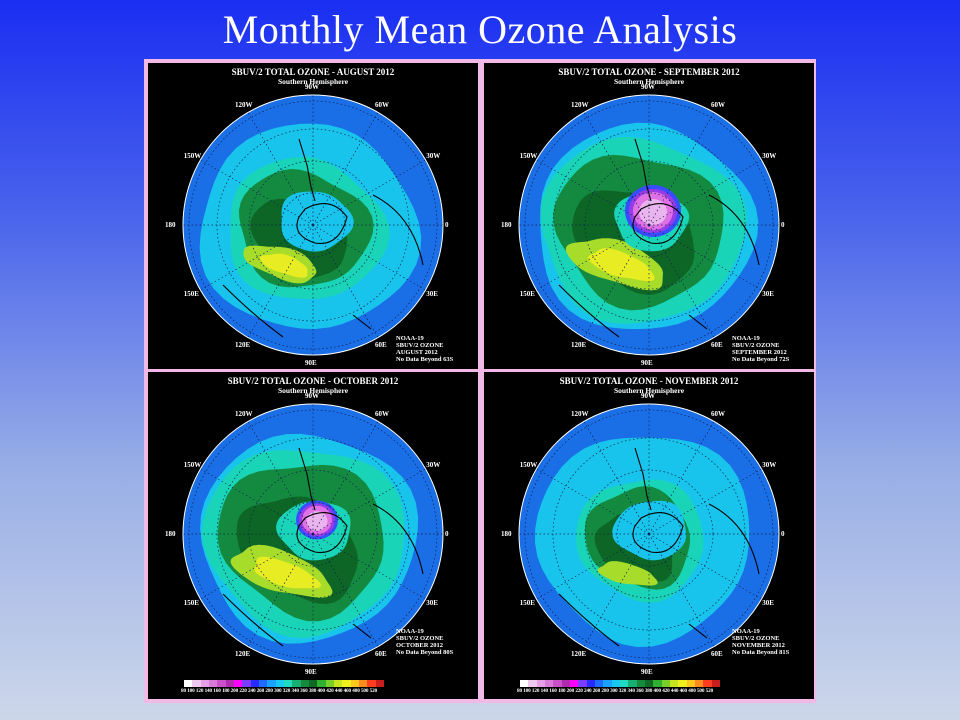  What do you see at coordinates (480, 29) in the screenshot?
I see `page-title: Monthly Mean Ozone Analysis` at bounding box center [480, 29].